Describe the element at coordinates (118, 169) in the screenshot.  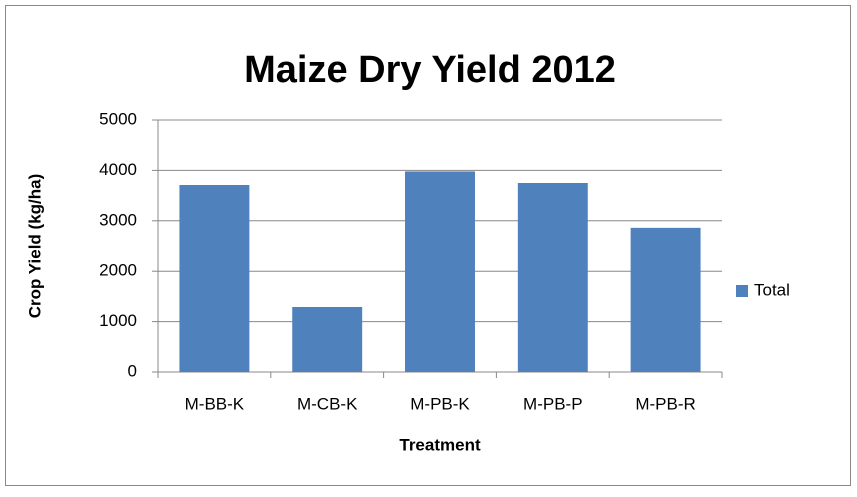
I see `y-tick-label: 4000` at that location.